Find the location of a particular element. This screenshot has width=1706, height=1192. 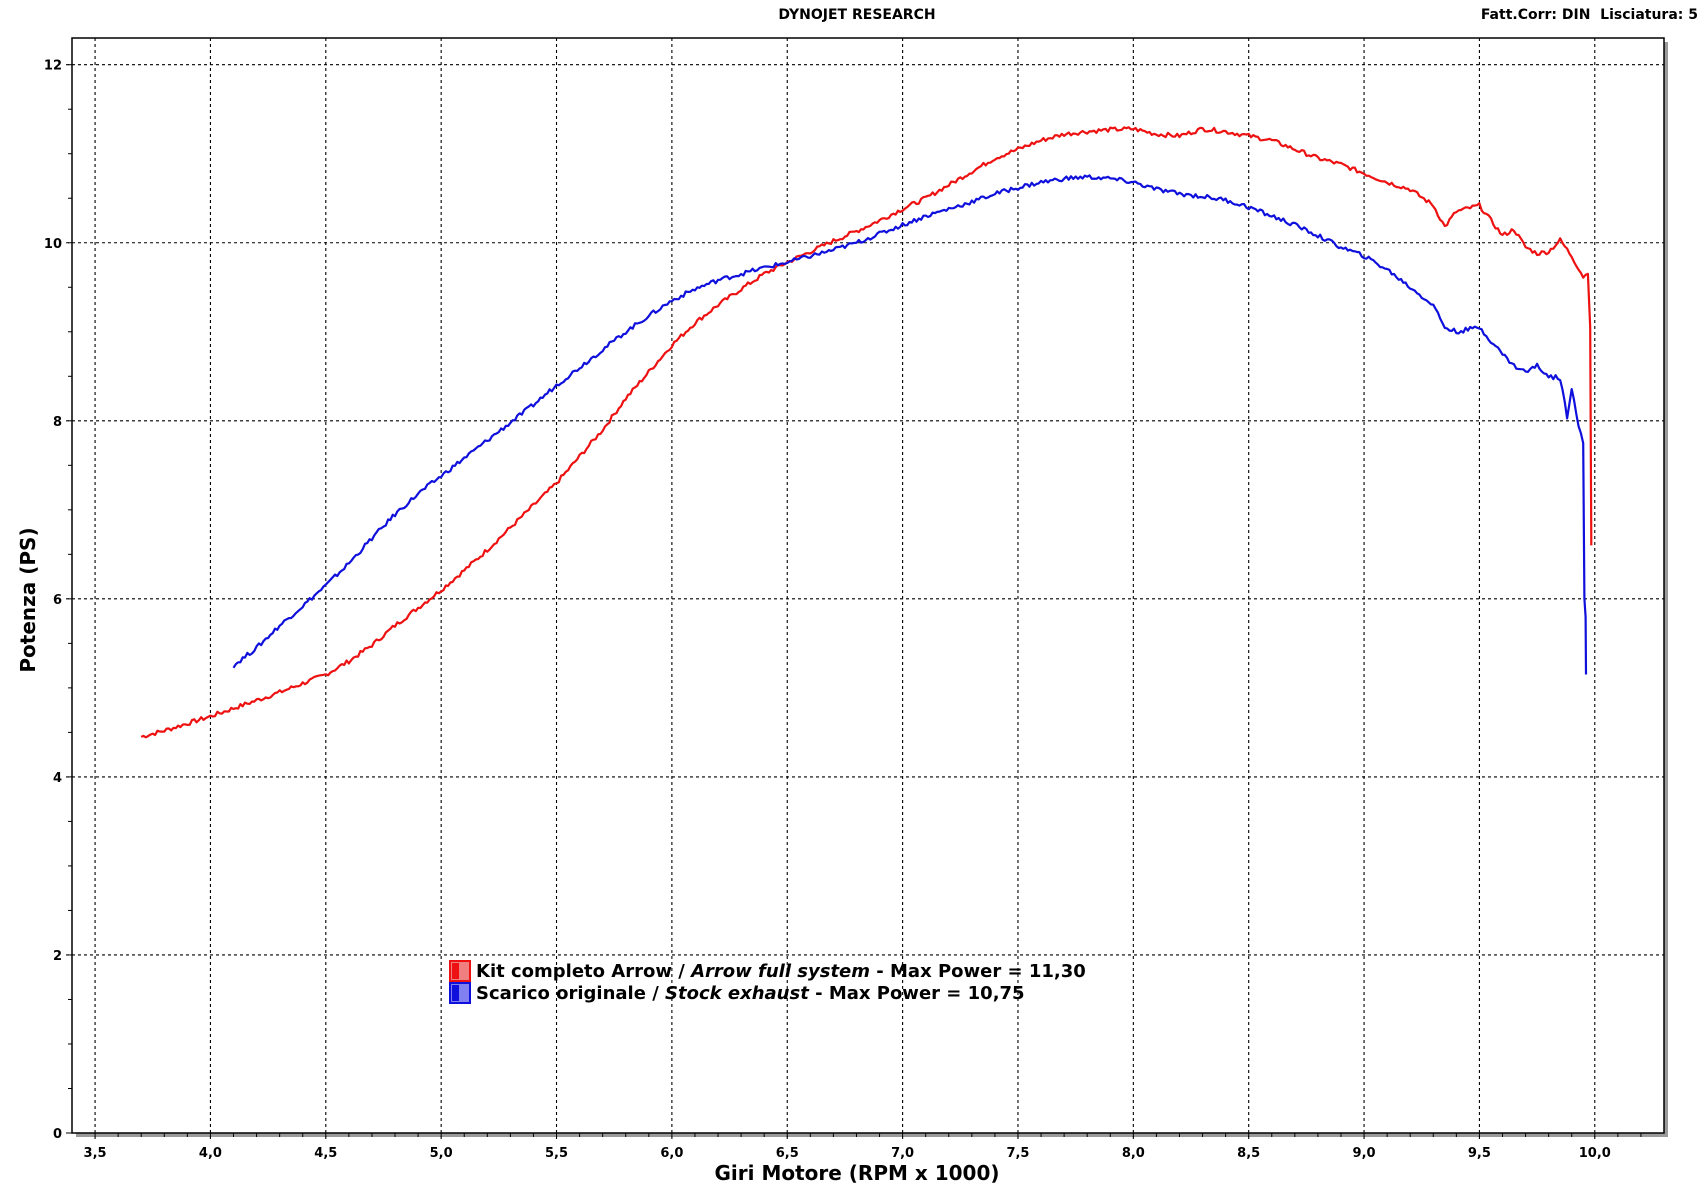

y-tick-label: 10 is located at coordinates (53, 244).